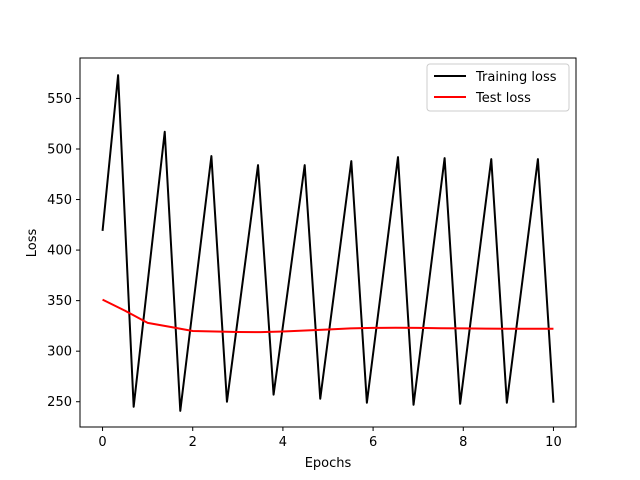 The image size is (640, 480). I want to click on legend-label-test-loss: Test loss, so click(503, 98).